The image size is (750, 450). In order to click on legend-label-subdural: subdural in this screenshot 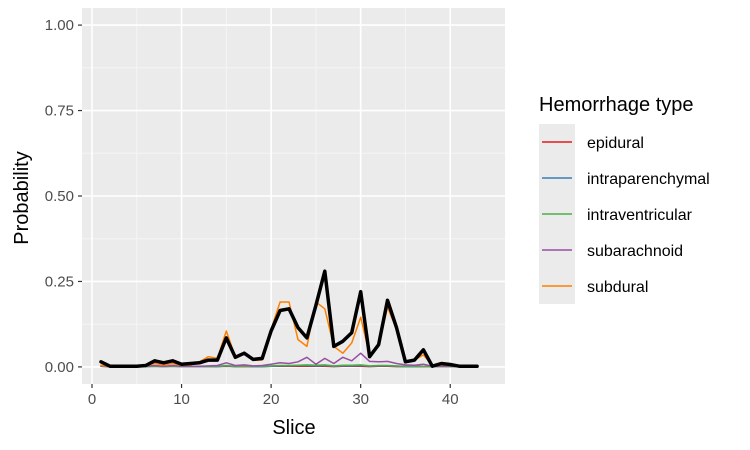, I will do `click(617, 287)`.